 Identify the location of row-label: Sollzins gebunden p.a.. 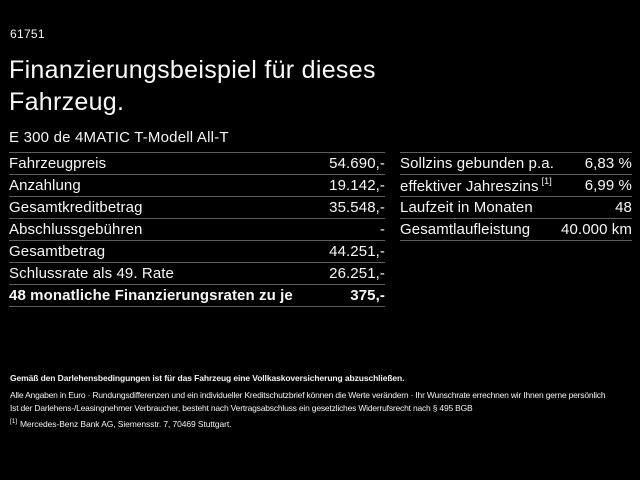
(477, 163).